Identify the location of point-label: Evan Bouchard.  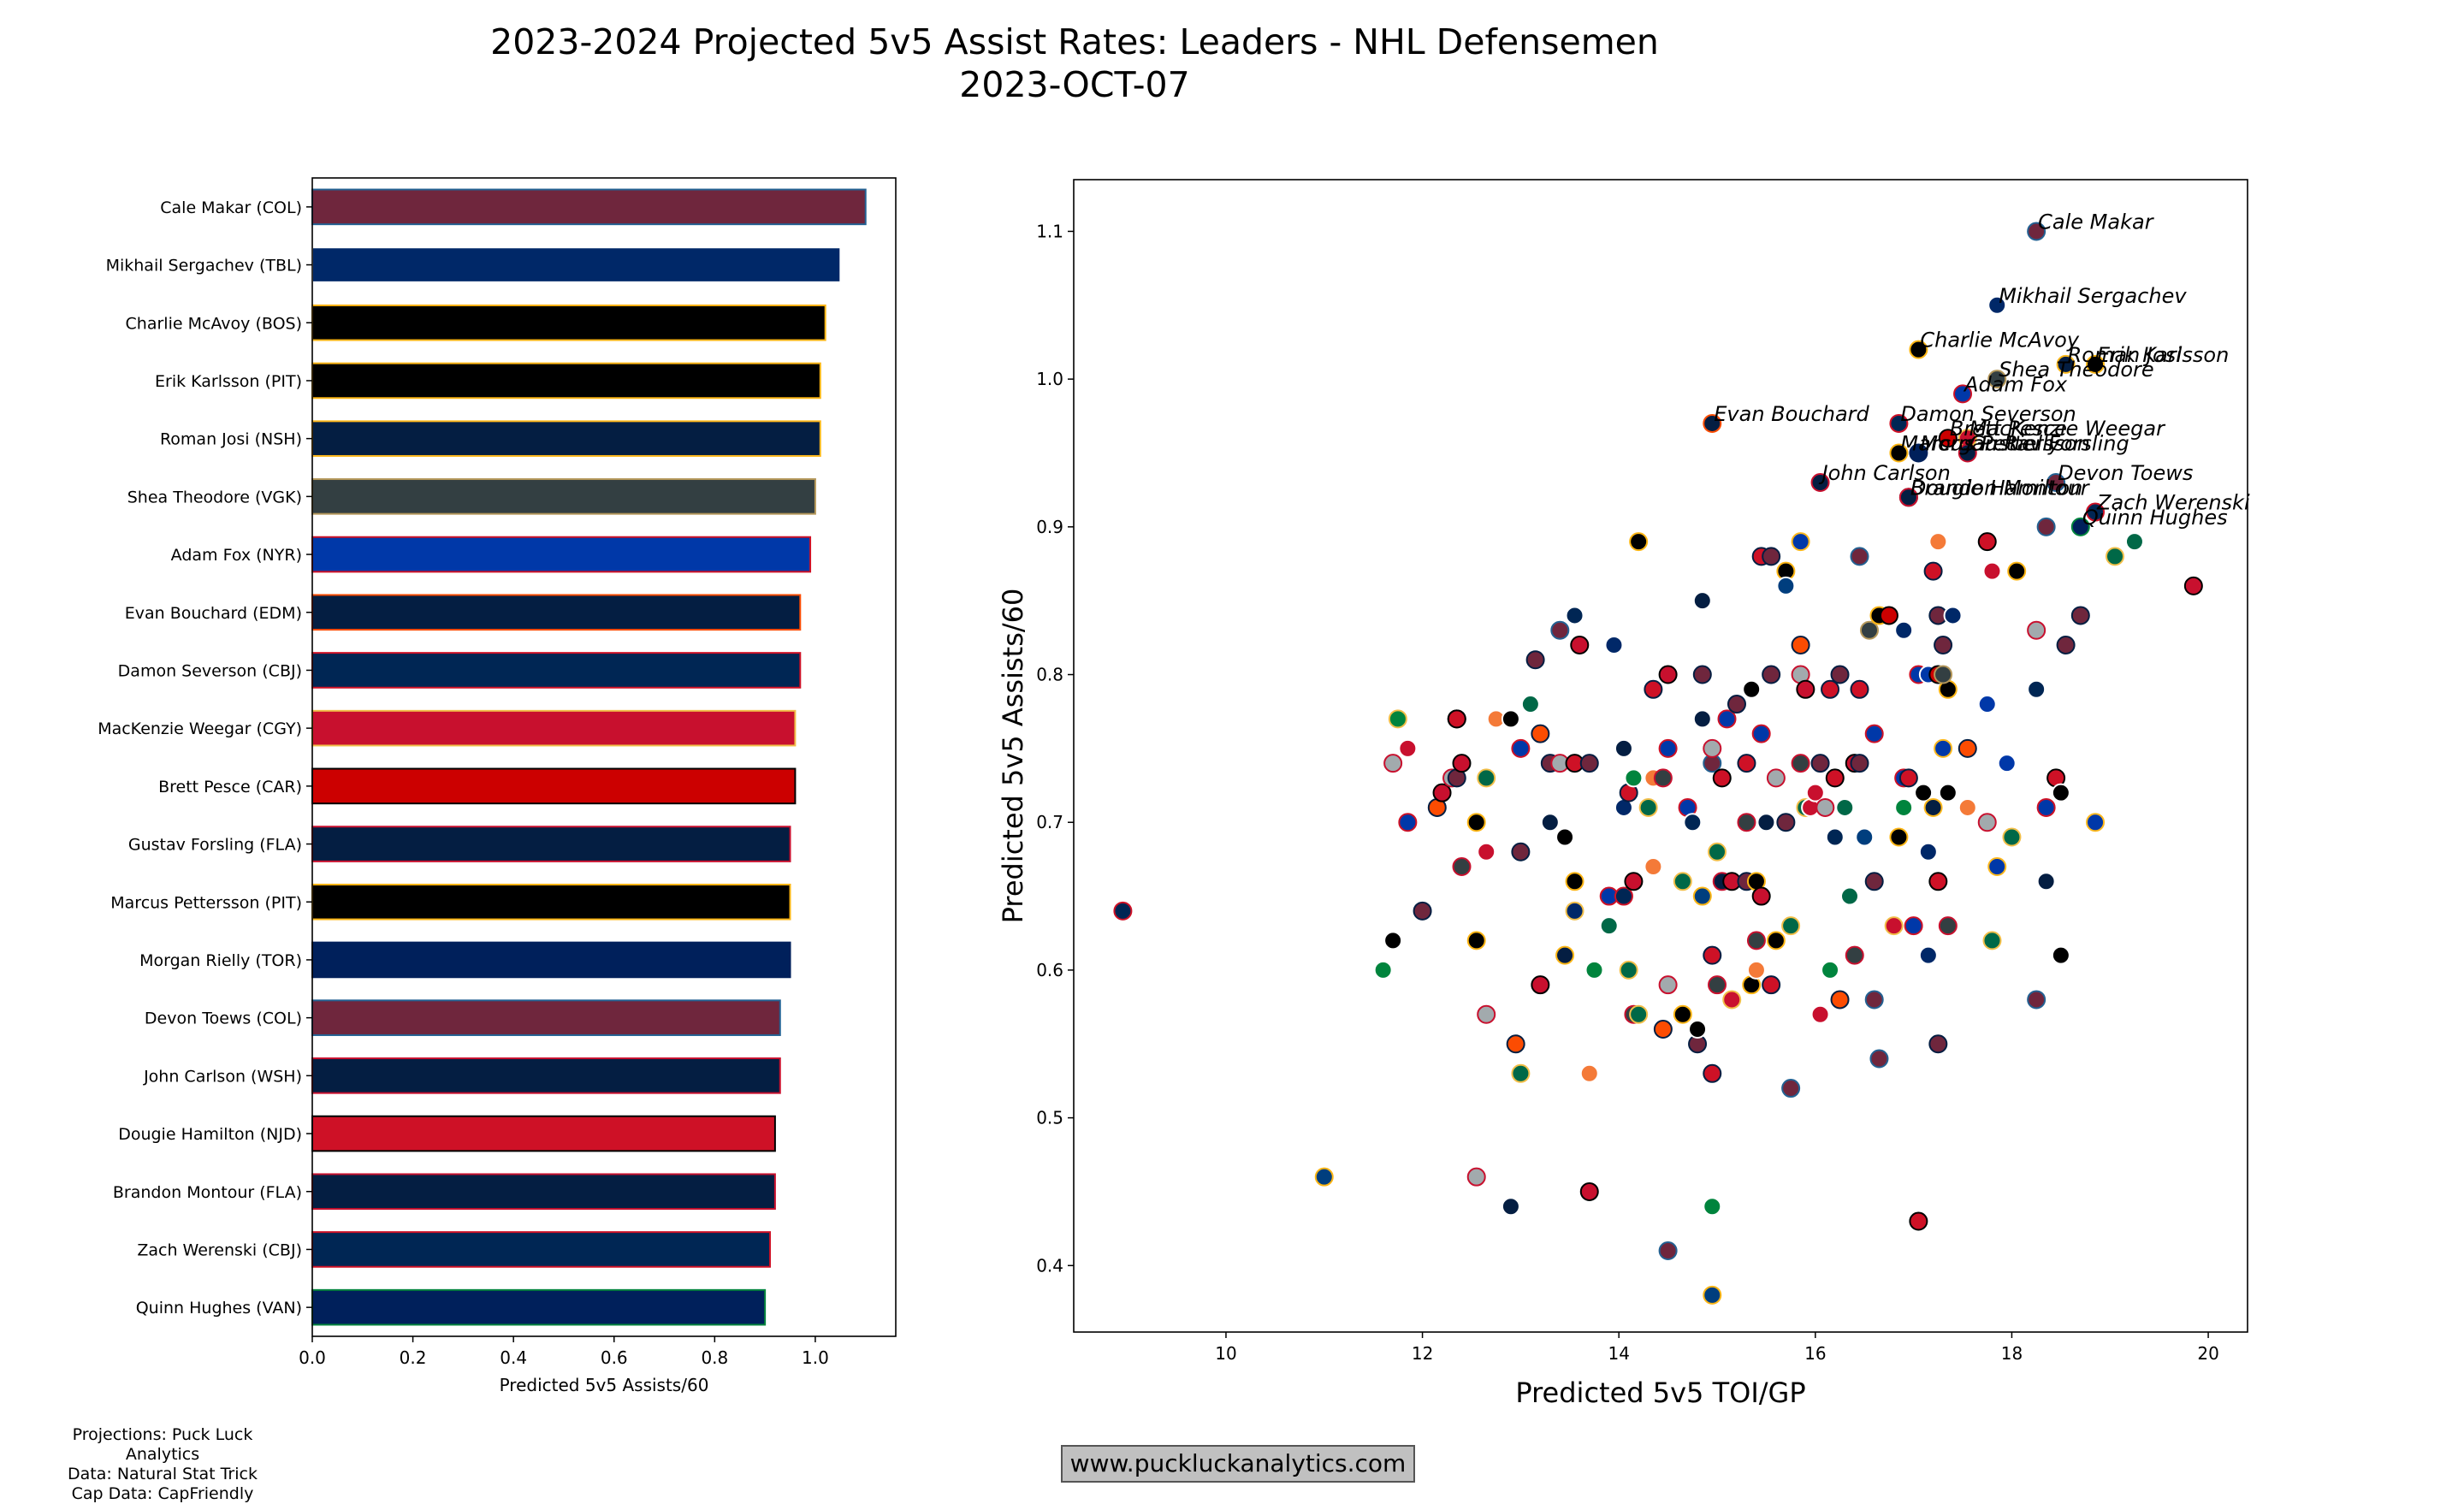
(1791, 414).